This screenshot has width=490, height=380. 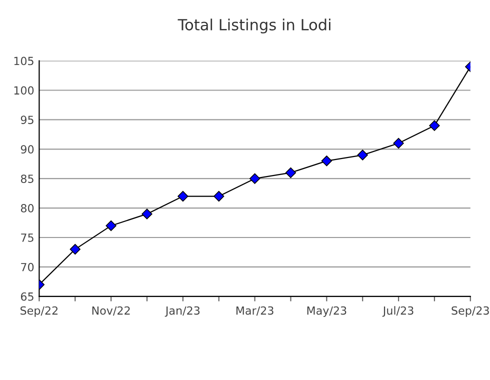 What do you see at coordinates (182, 311) in the screenshot?
I see `x-tick-label: Jan/23` at bounding box center [182, 311].